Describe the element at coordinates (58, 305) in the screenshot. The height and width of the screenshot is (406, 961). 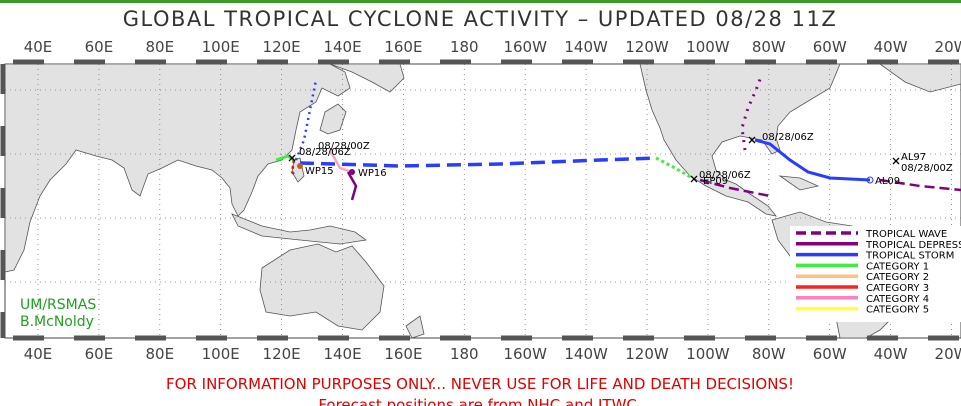
I see `credit: UM/RSMAS` at that location.